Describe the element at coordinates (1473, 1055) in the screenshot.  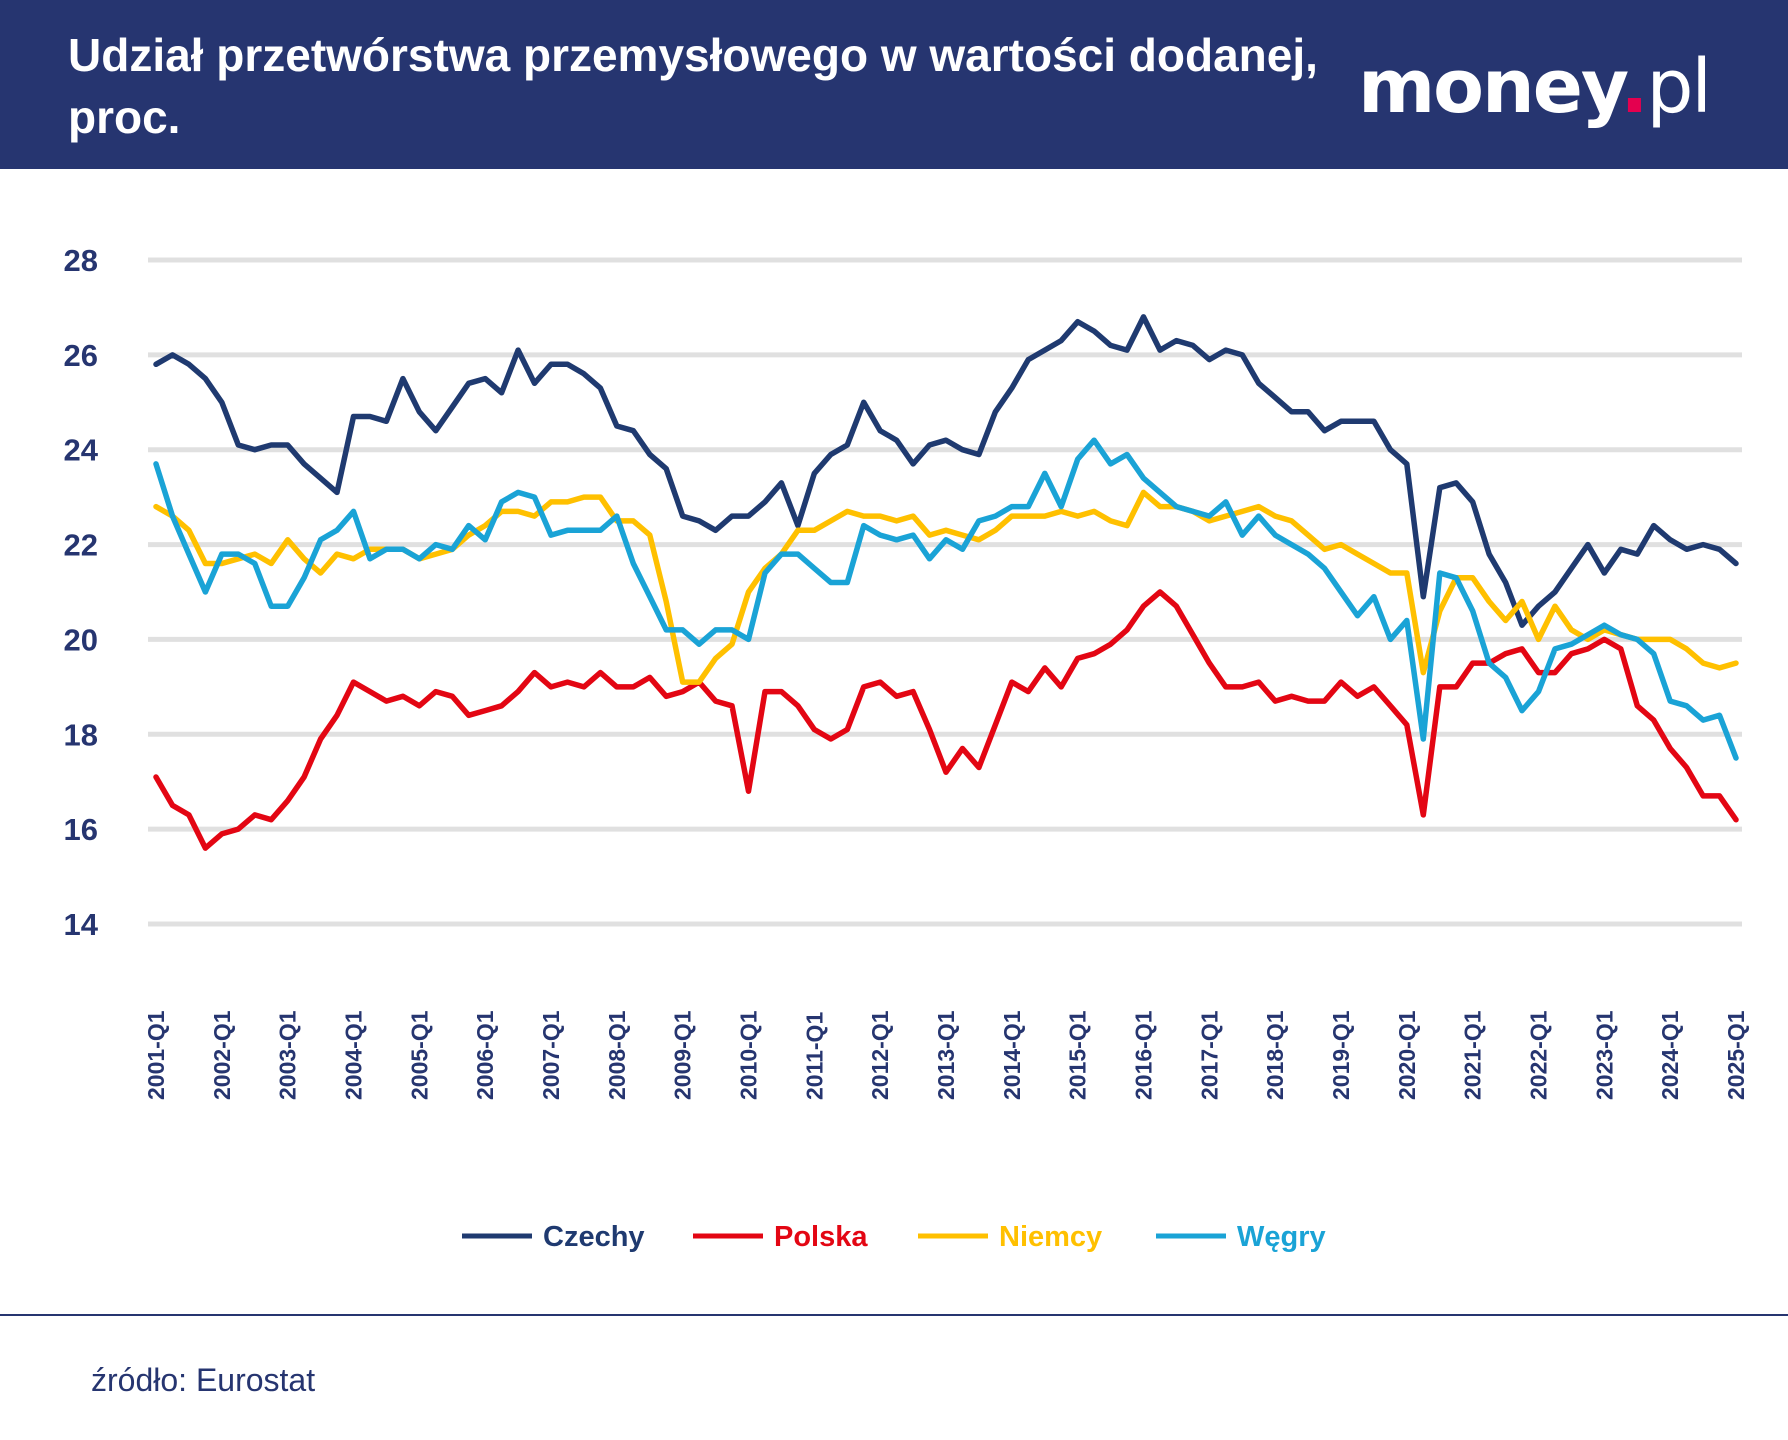
I see `x-tick-label: 2021-Q1` at that location.